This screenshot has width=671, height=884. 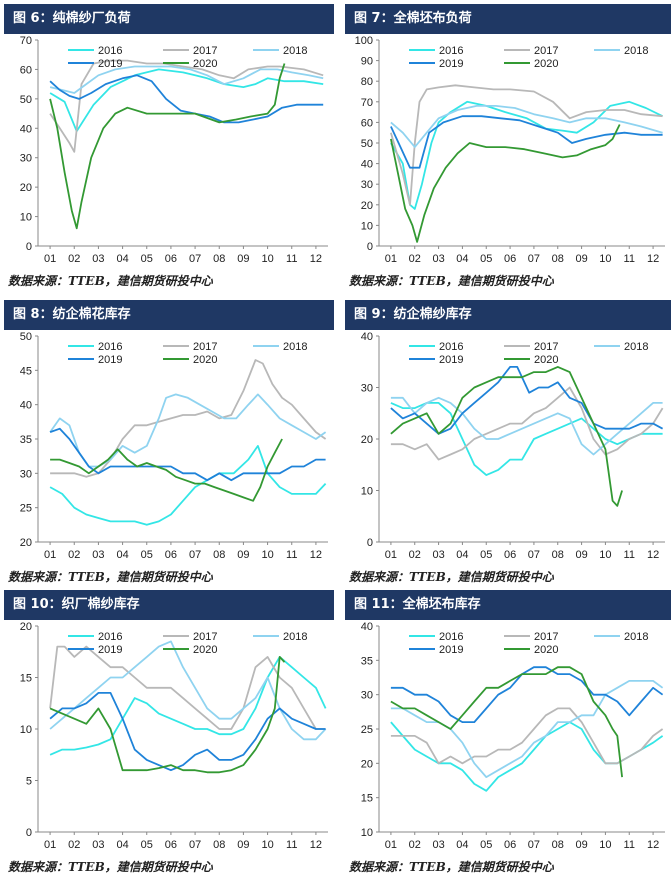 What do you see at coordinates (367, 764) in the screenshot?
I see `y-tick-label: 20` at bounding box center [367, 764].